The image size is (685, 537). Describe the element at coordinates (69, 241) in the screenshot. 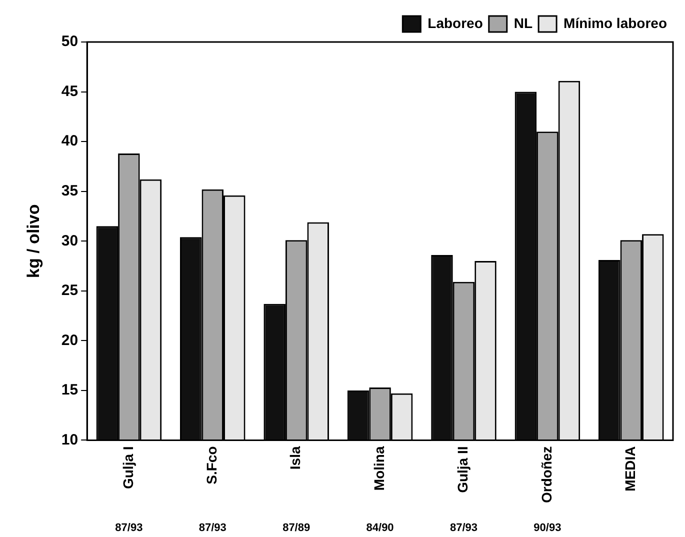

I see `y-tick-label: 30` at that location.